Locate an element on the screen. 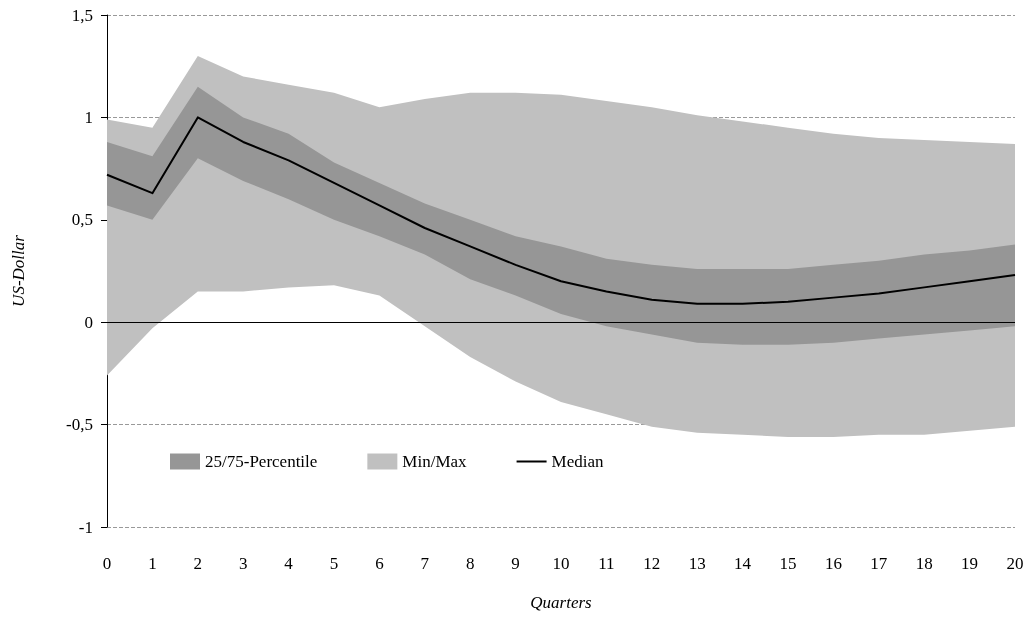  x-tick-label: 10 is located at coordinates (561, 563).